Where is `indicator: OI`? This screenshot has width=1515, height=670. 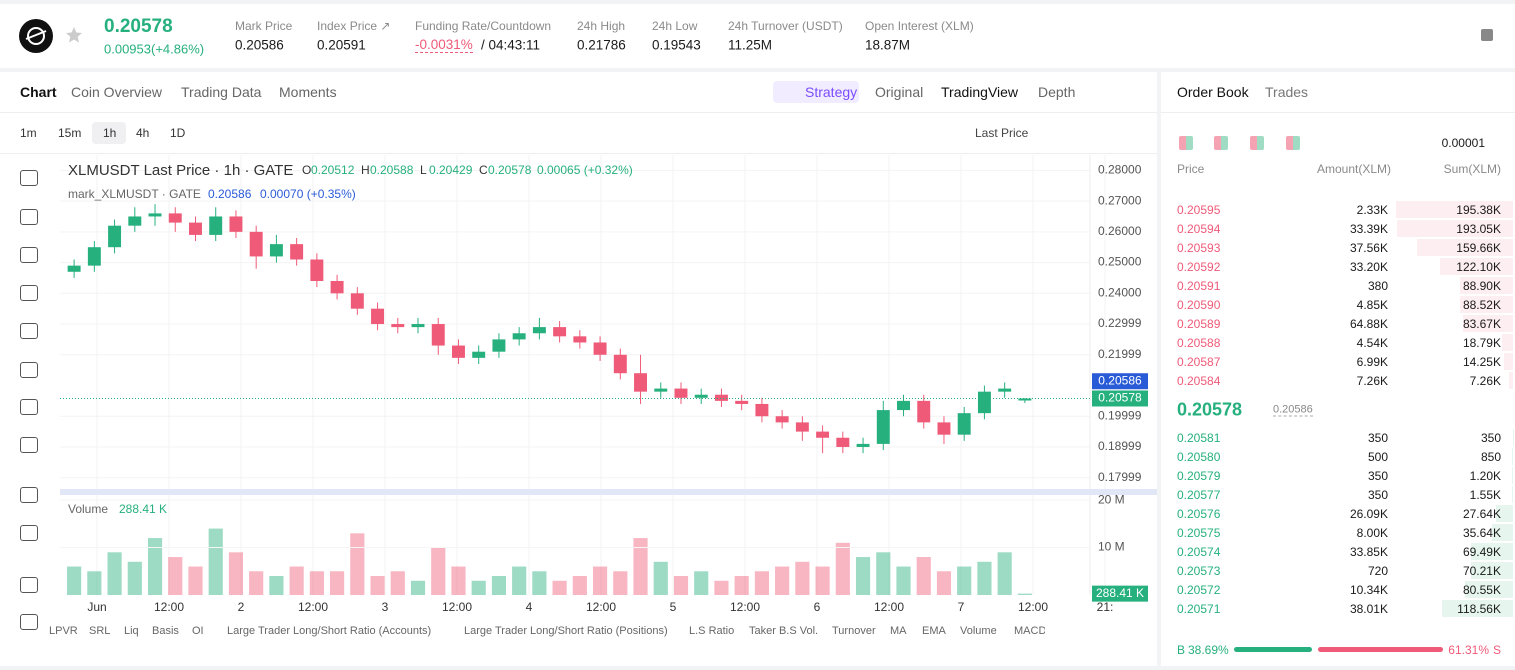
indicator: OI is located at coordinates (198, 631).